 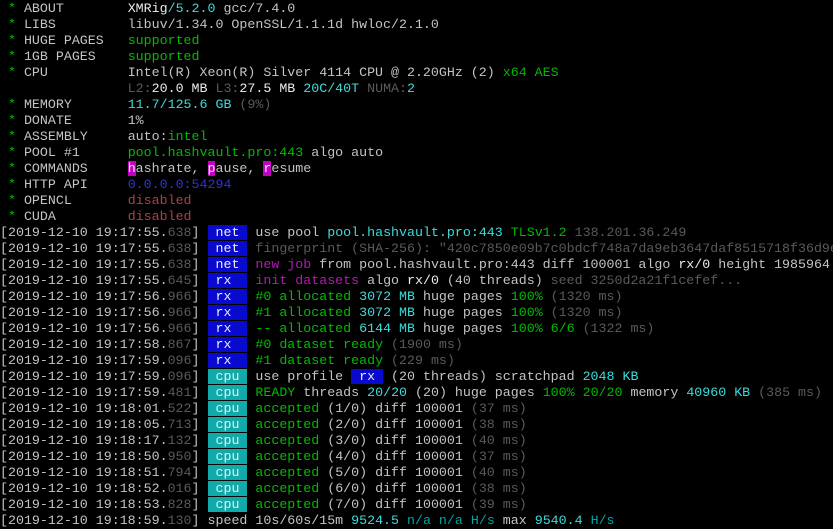 I want to click on text-segment: memory, so click(x=654, y=392).